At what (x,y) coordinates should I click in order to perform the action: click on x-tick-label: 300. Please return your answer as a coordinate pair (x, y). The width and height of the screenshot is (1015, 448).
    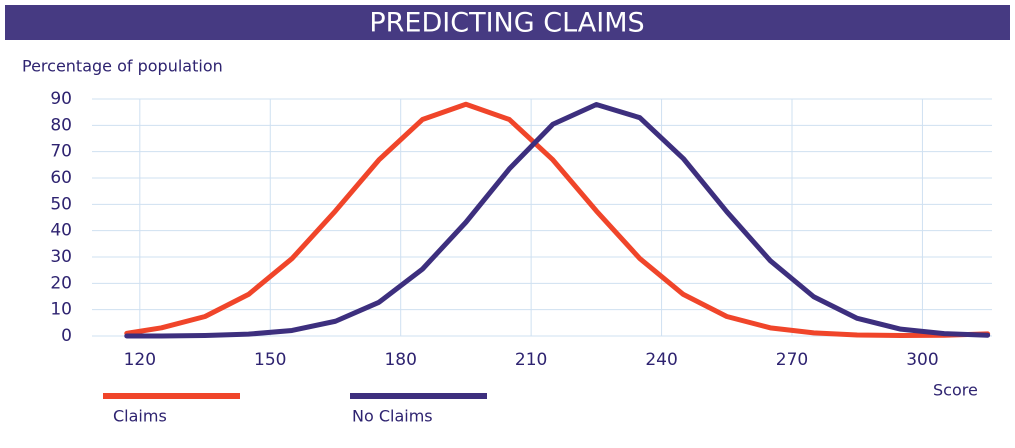
    Looking at the image, I should click on (922, 360).